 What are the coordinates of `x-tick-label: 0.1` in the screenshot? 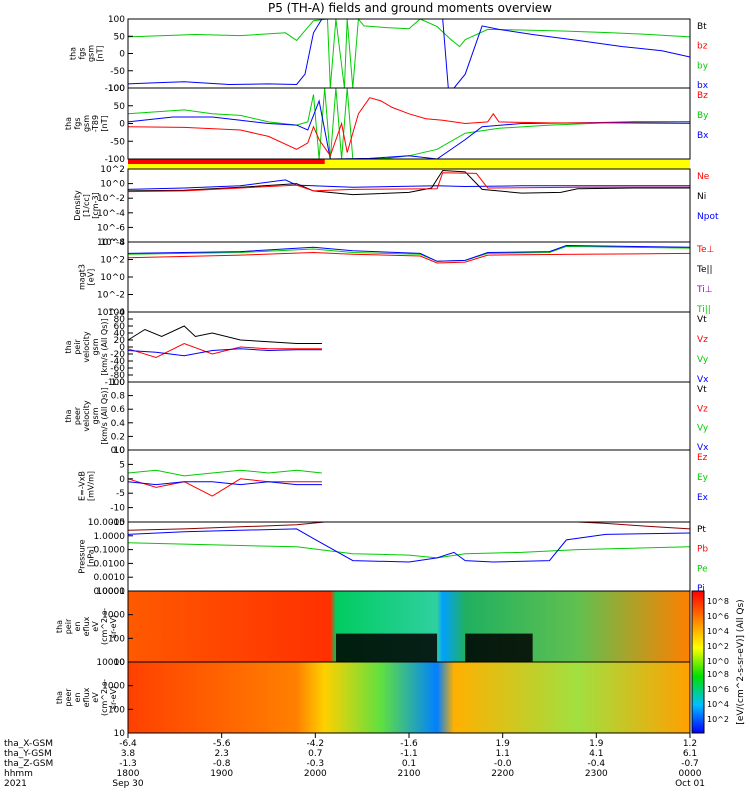 It's located at (409, 764).